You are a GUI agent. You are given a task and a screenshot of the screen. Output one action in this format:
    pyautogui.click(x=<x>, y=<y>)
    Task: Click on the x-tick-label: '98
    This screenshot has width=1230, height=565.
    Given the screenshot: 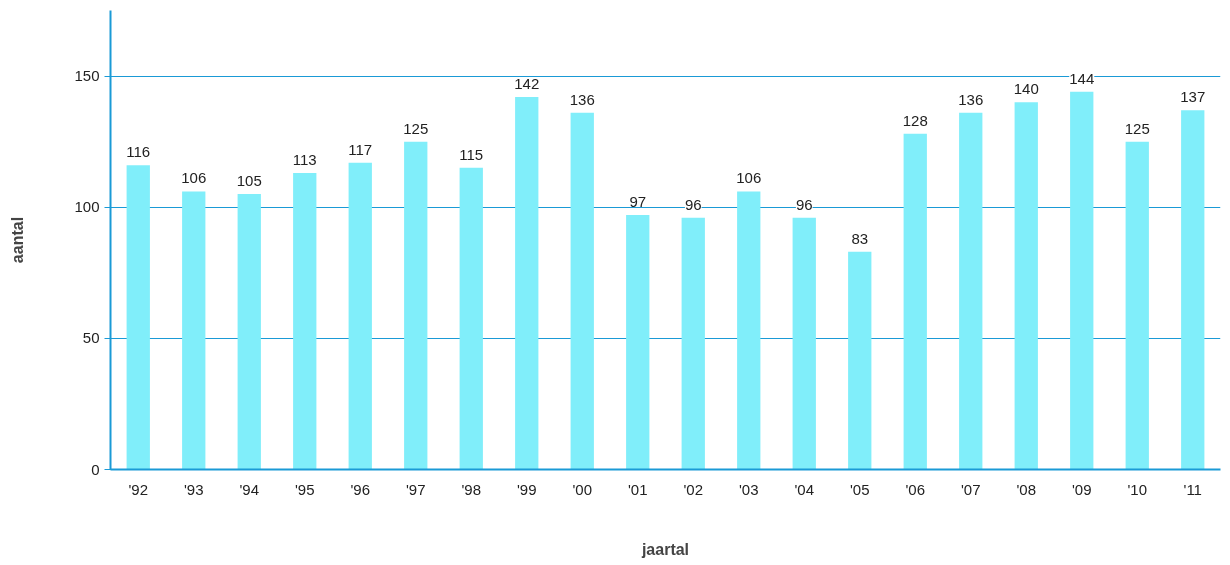 What is the action you would take?
    pyautogui.click(x=471, y=489)
    